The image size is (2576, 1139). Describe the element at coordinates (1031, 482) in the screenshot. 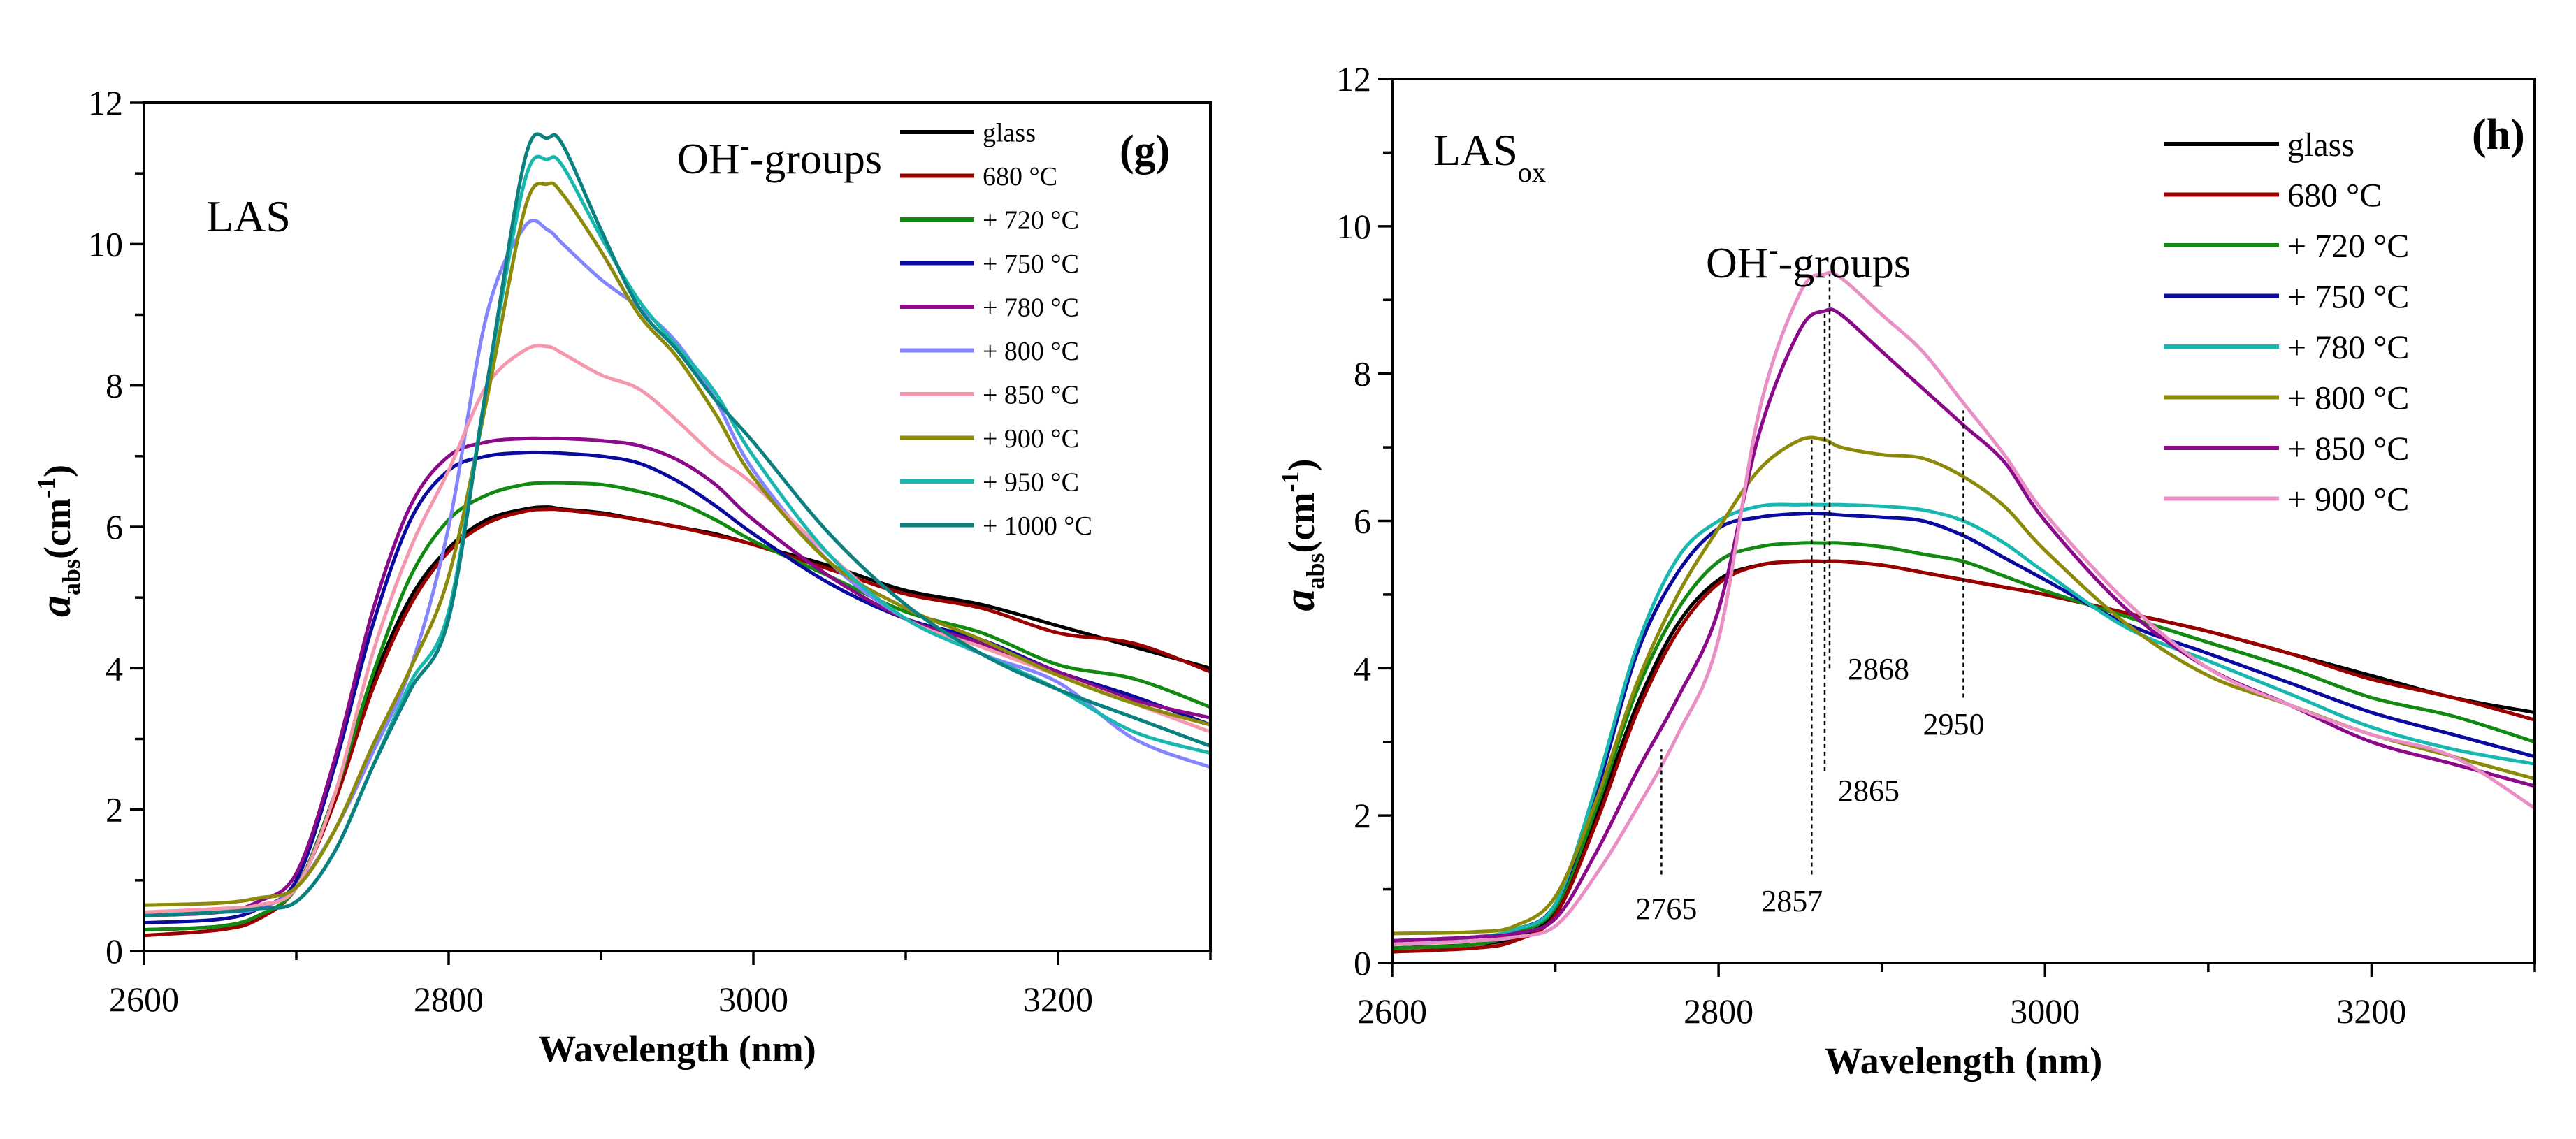

I see `legend-label-8: + 950 °C` at that location.